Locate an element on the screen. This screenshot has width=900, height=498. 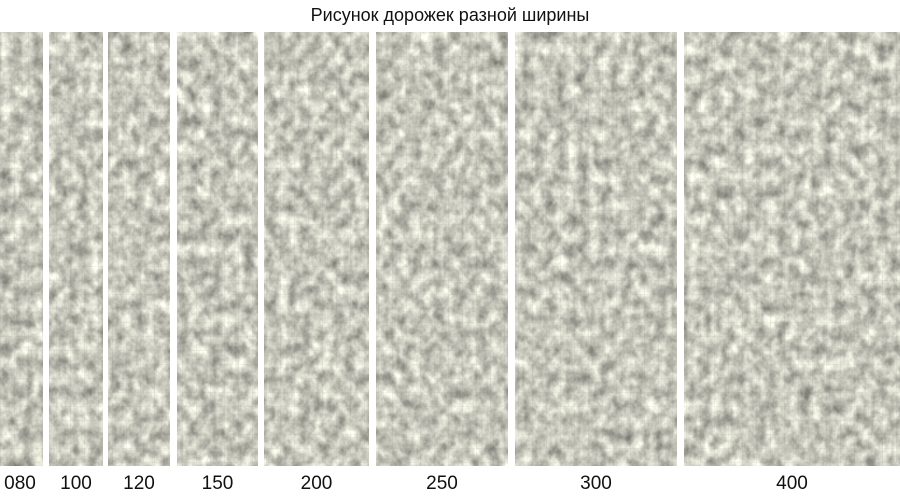
carpet-panel: 150 is located at coordinates (217, 263).